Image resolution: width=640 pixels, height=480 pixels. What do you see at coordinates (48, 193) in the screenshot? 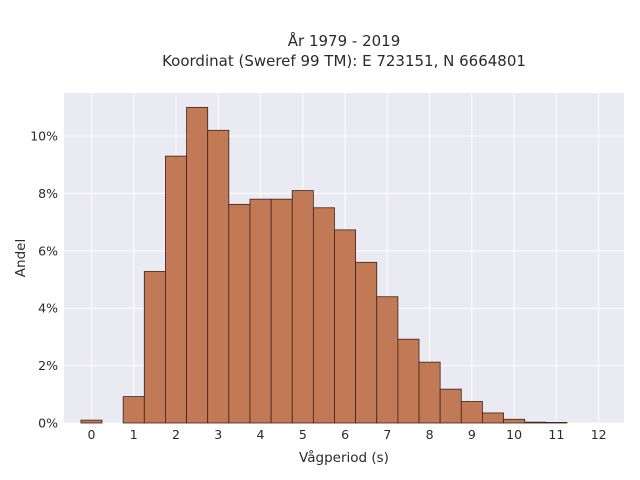
I see `y-tick-label: 8%` at bounding box center [48, 193].